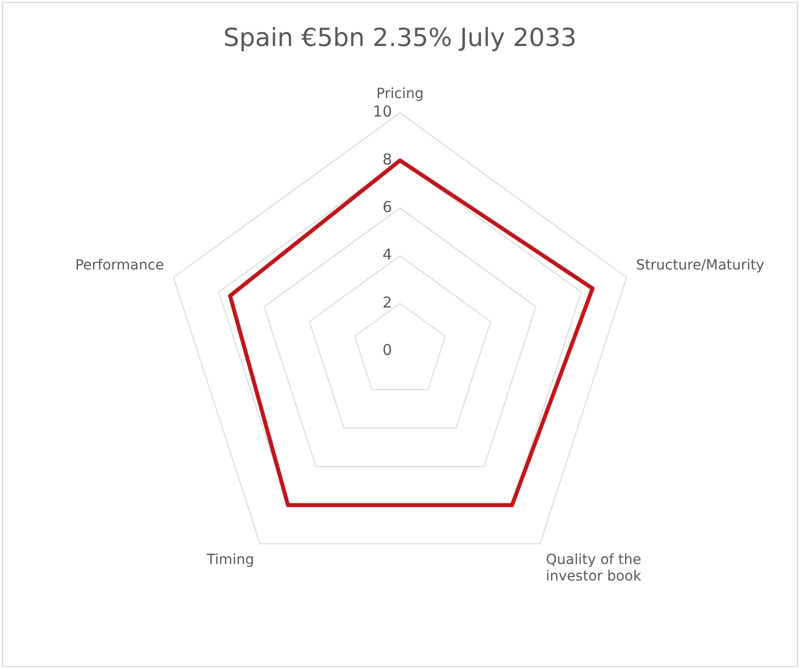 This screenshot has height=669, width=800. Describe the element at coordinates (387, 255) in the screenshot. I see `y-tick-label: 4` at that location.